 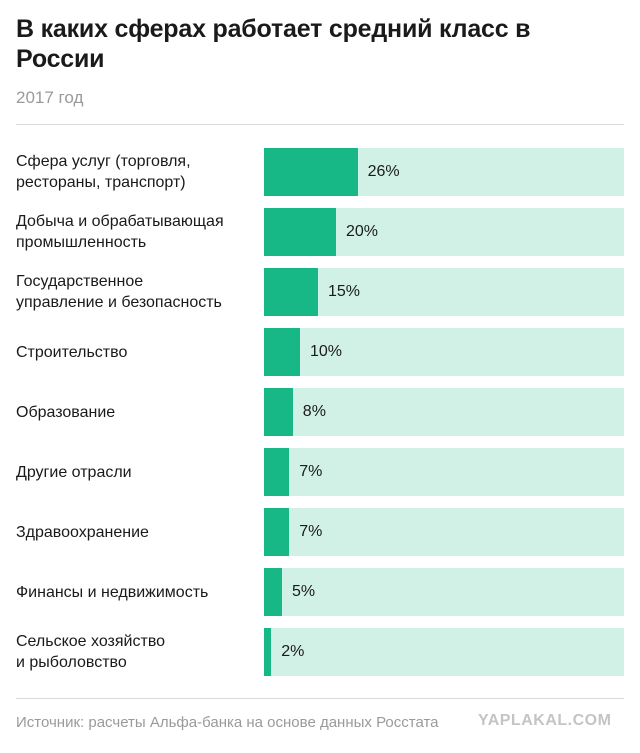 I want to click on bar-row: Строительство 10%, so click(x=320, y=352).